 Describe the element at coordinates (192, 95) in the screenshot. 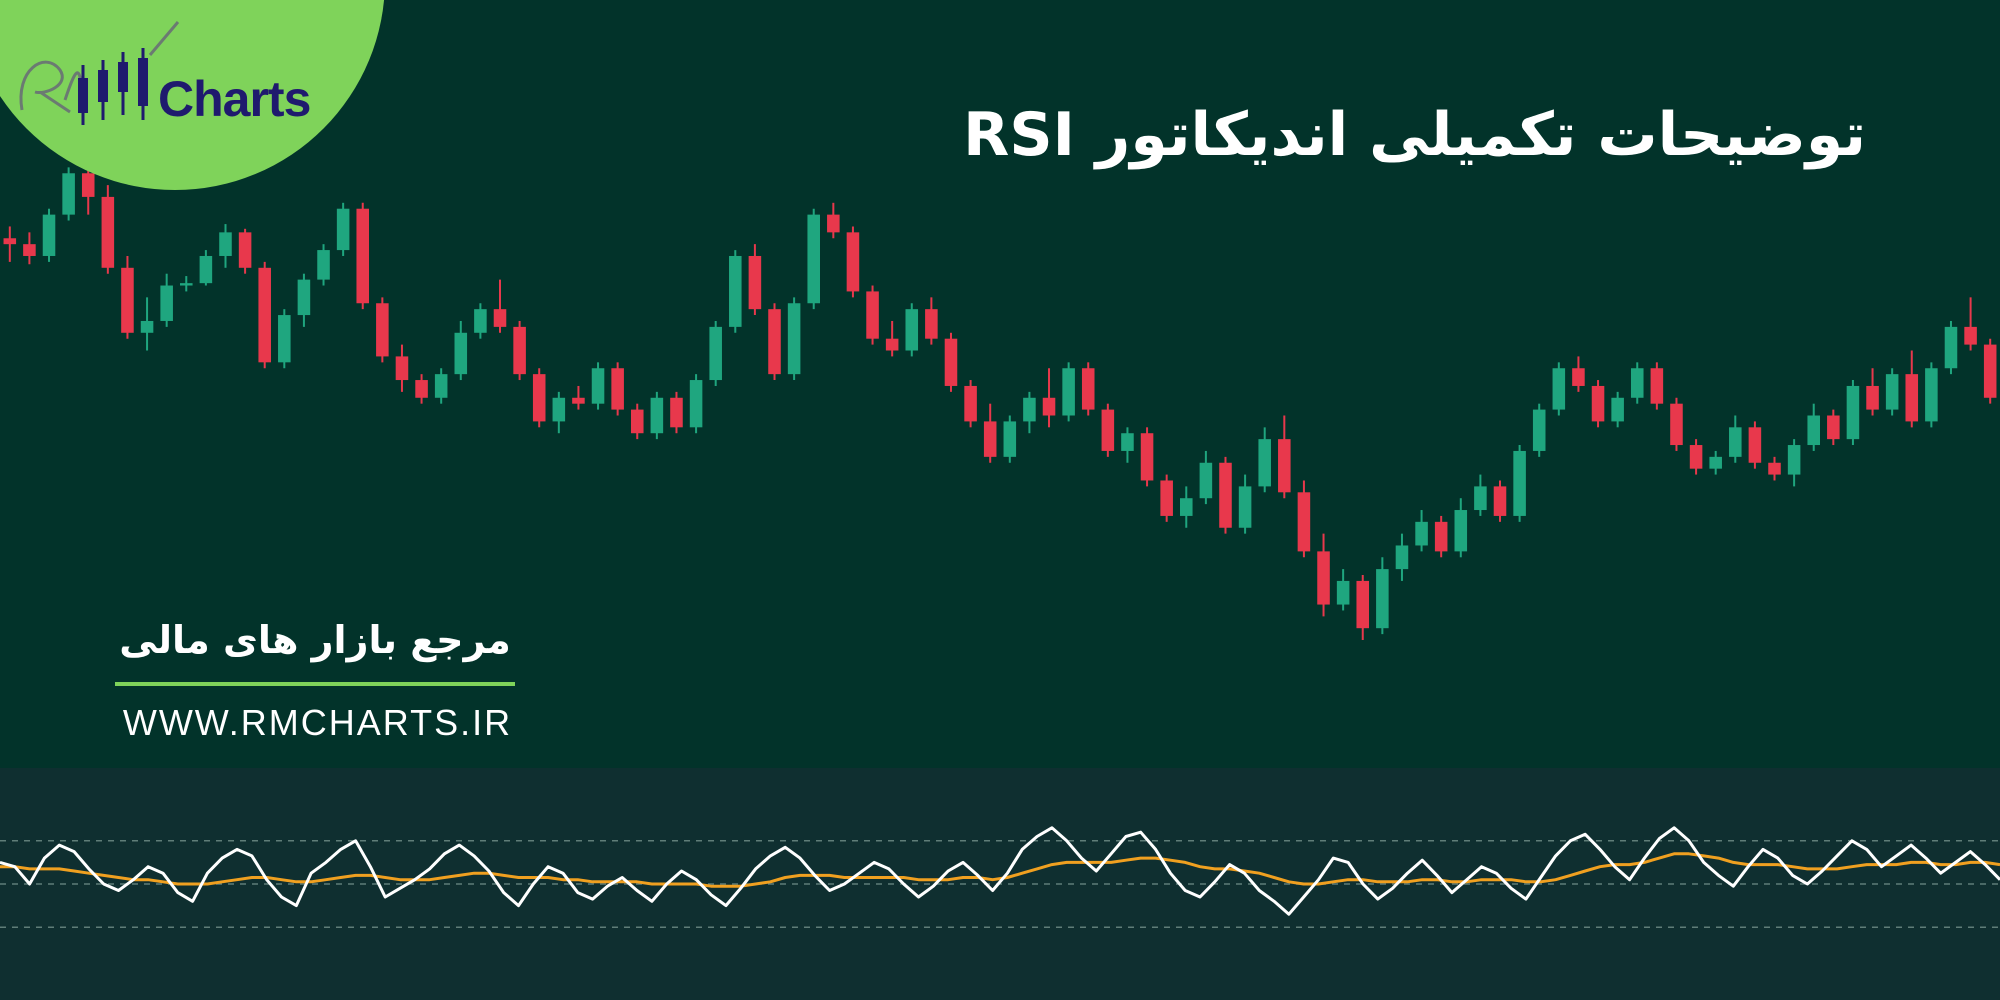

I see `logo-badge` at that location.